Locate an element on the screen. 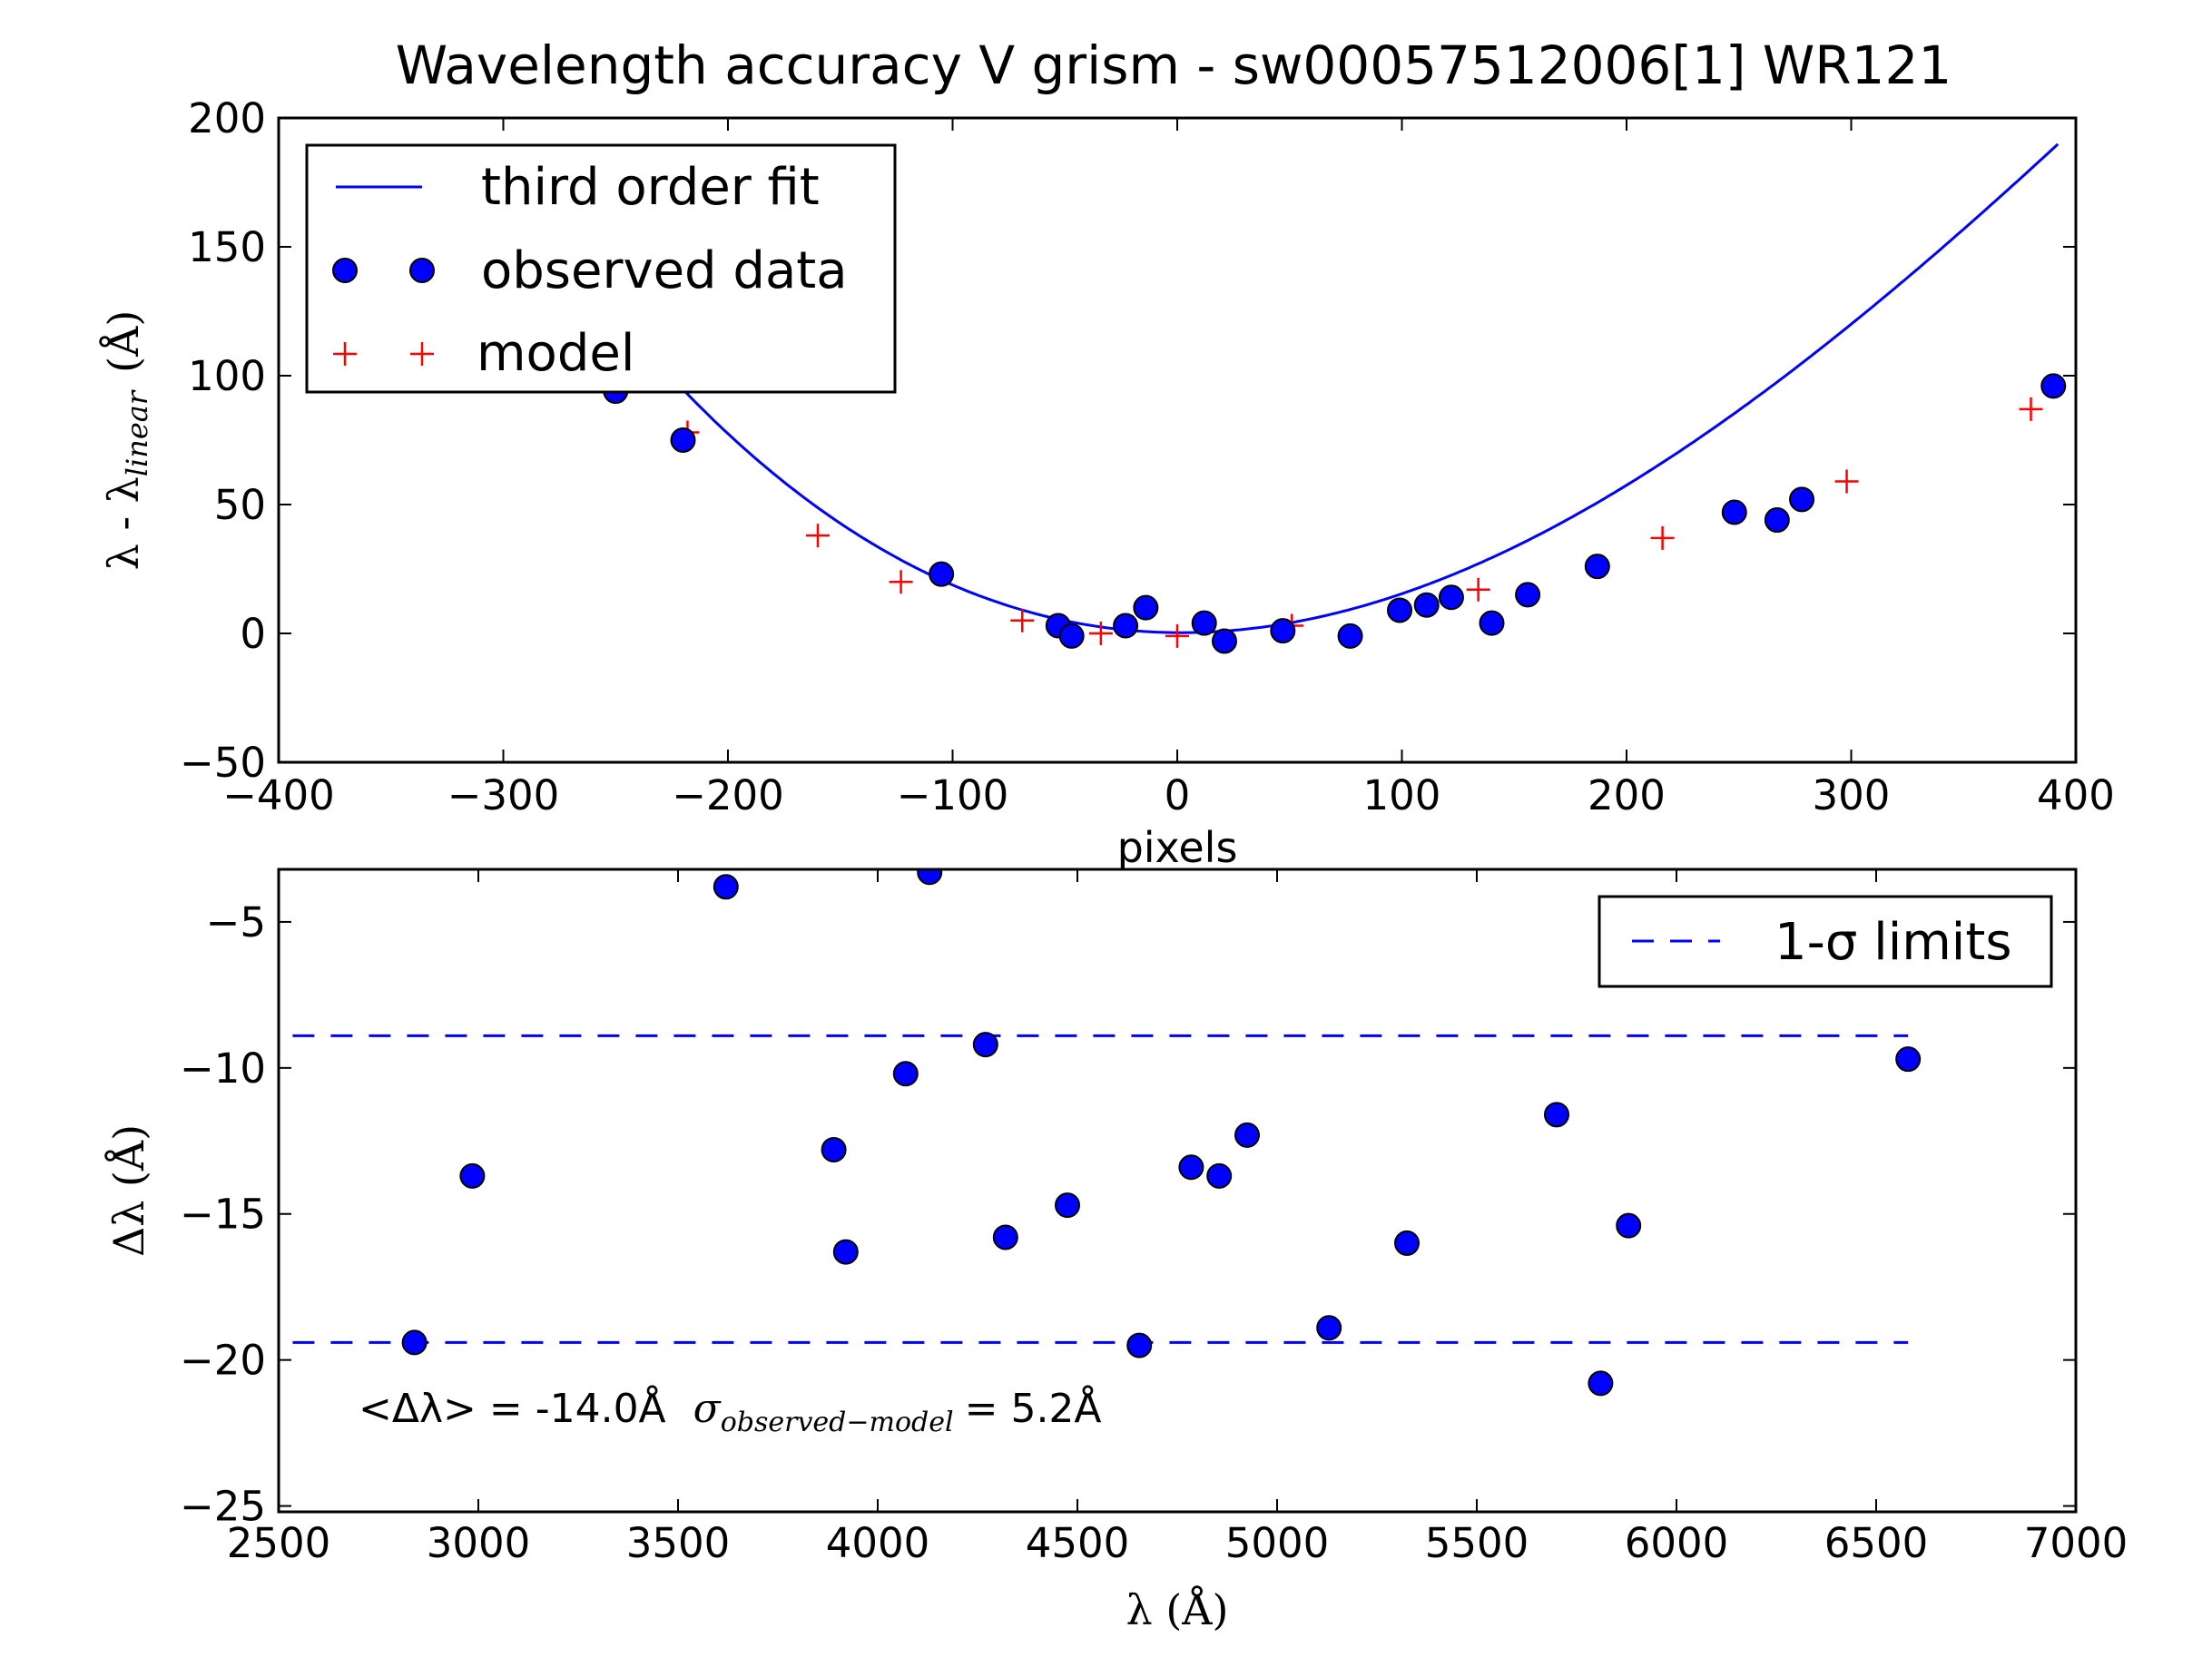 This screenshot has height=1667, width=2212. bottom-x-tick-label: 6500 is located at coordinates (1876, 1543).